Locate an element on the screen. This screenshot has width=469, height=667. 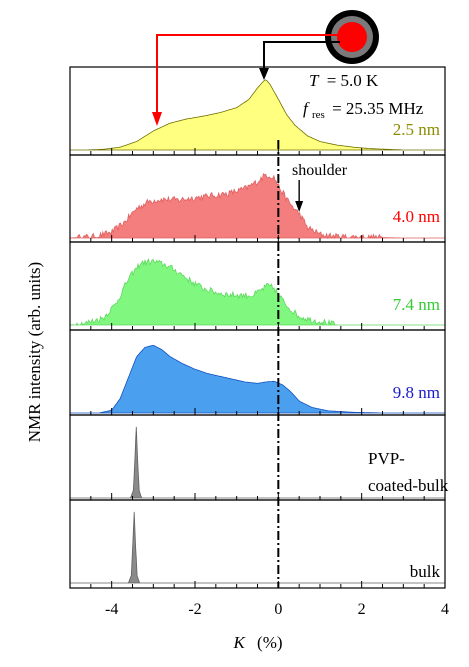
panel-0: 2.5 nm is located at coordinates (257, 111).